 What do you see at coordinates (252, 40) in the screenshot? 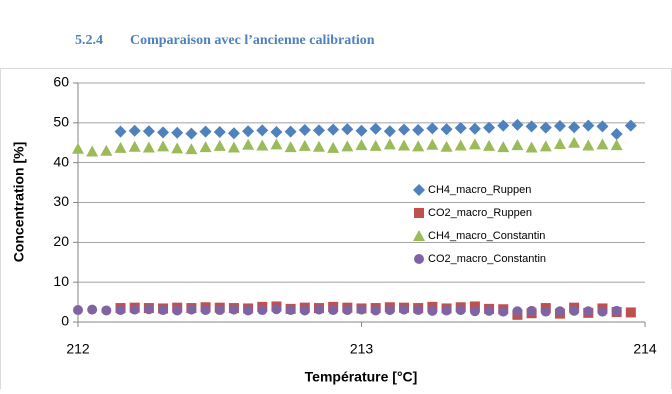
I see `section-title: Comparaison avec l’ancienne calibration` at bounding box center [252, 40].